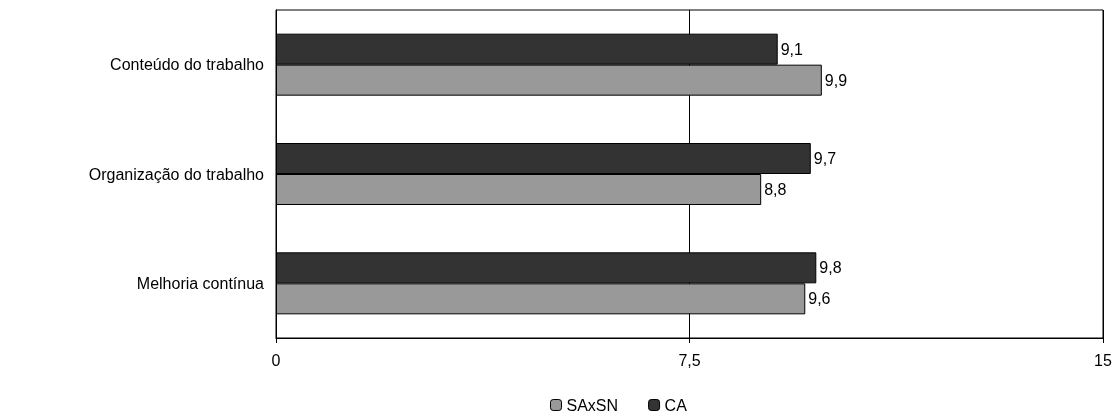 The image size is (1119, 418). What do you see at coordinates (830, 268) in the screenshot?
I see `data-label: 9,8` at bounding box center [830, 268].